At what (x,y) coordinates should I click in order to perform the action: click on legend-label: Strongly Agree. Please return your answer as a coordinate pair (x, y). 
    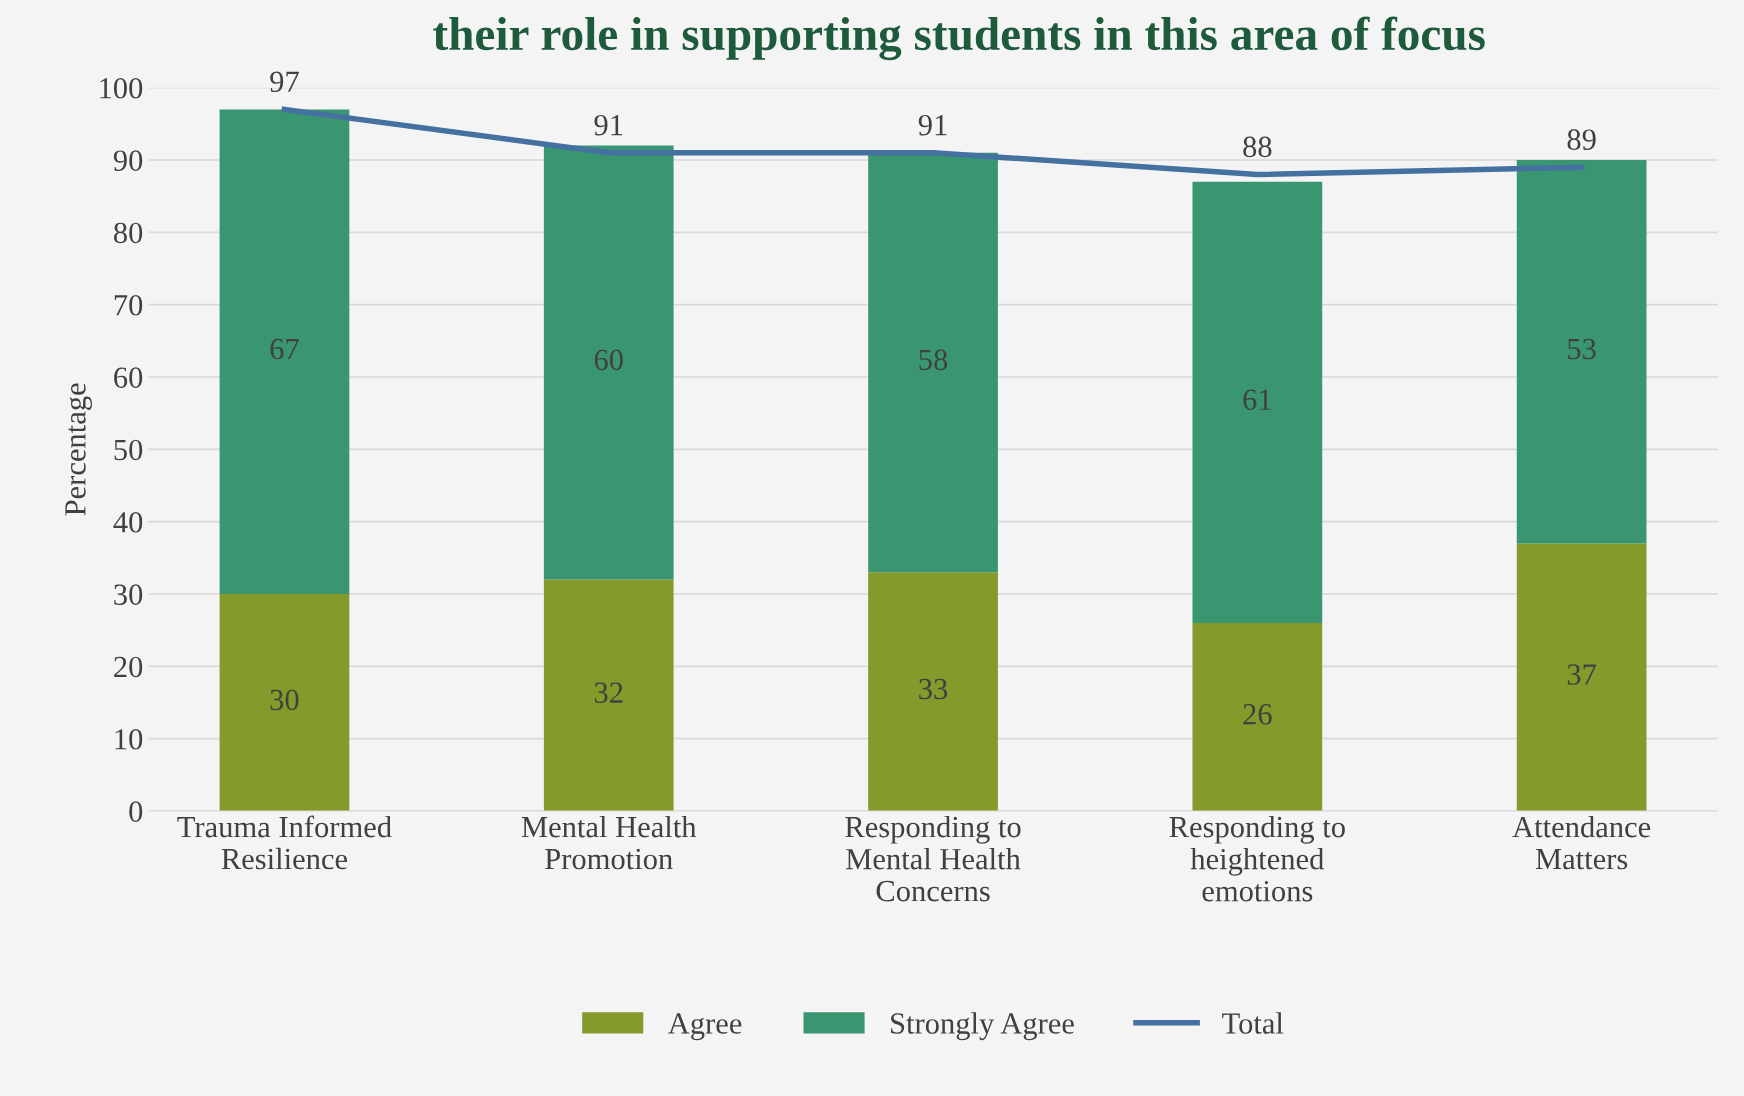
    Looking at the image, I should click on (982, 1026).